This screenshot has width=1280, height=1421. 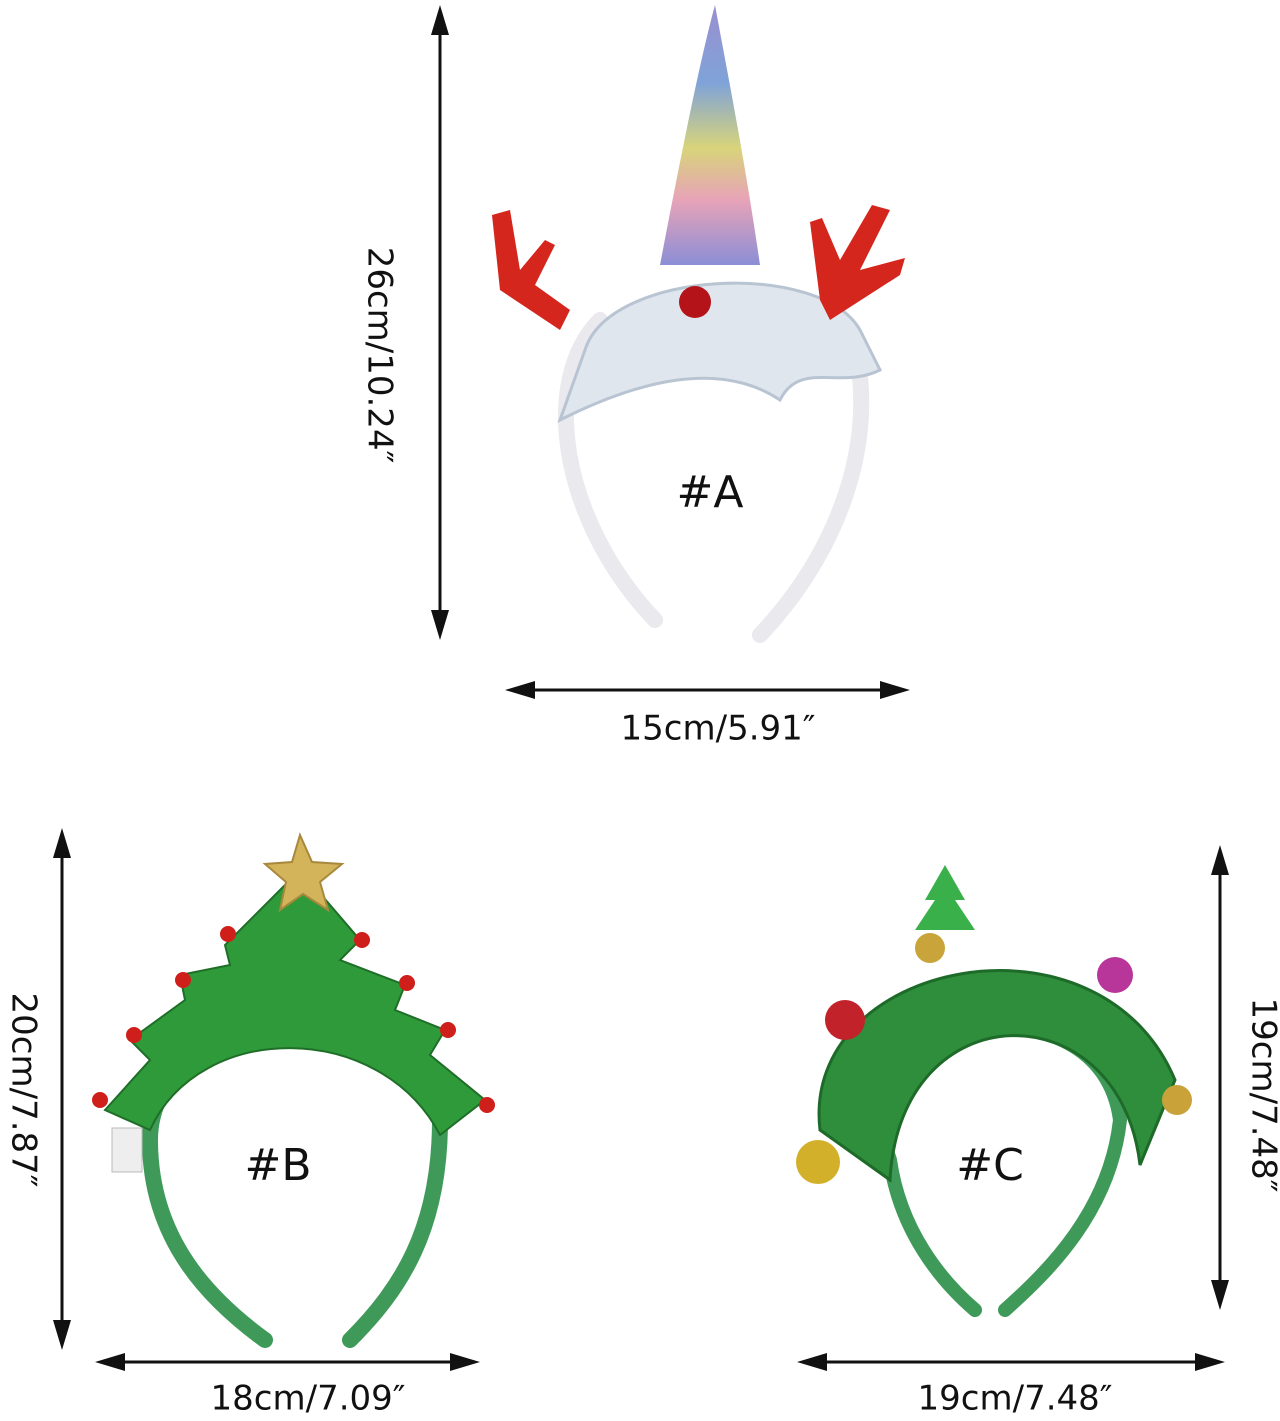 What do you see at coordinates (990, 1165) in the screenshot?
I see `item-label: #C` at bounding box center [990, 1165].